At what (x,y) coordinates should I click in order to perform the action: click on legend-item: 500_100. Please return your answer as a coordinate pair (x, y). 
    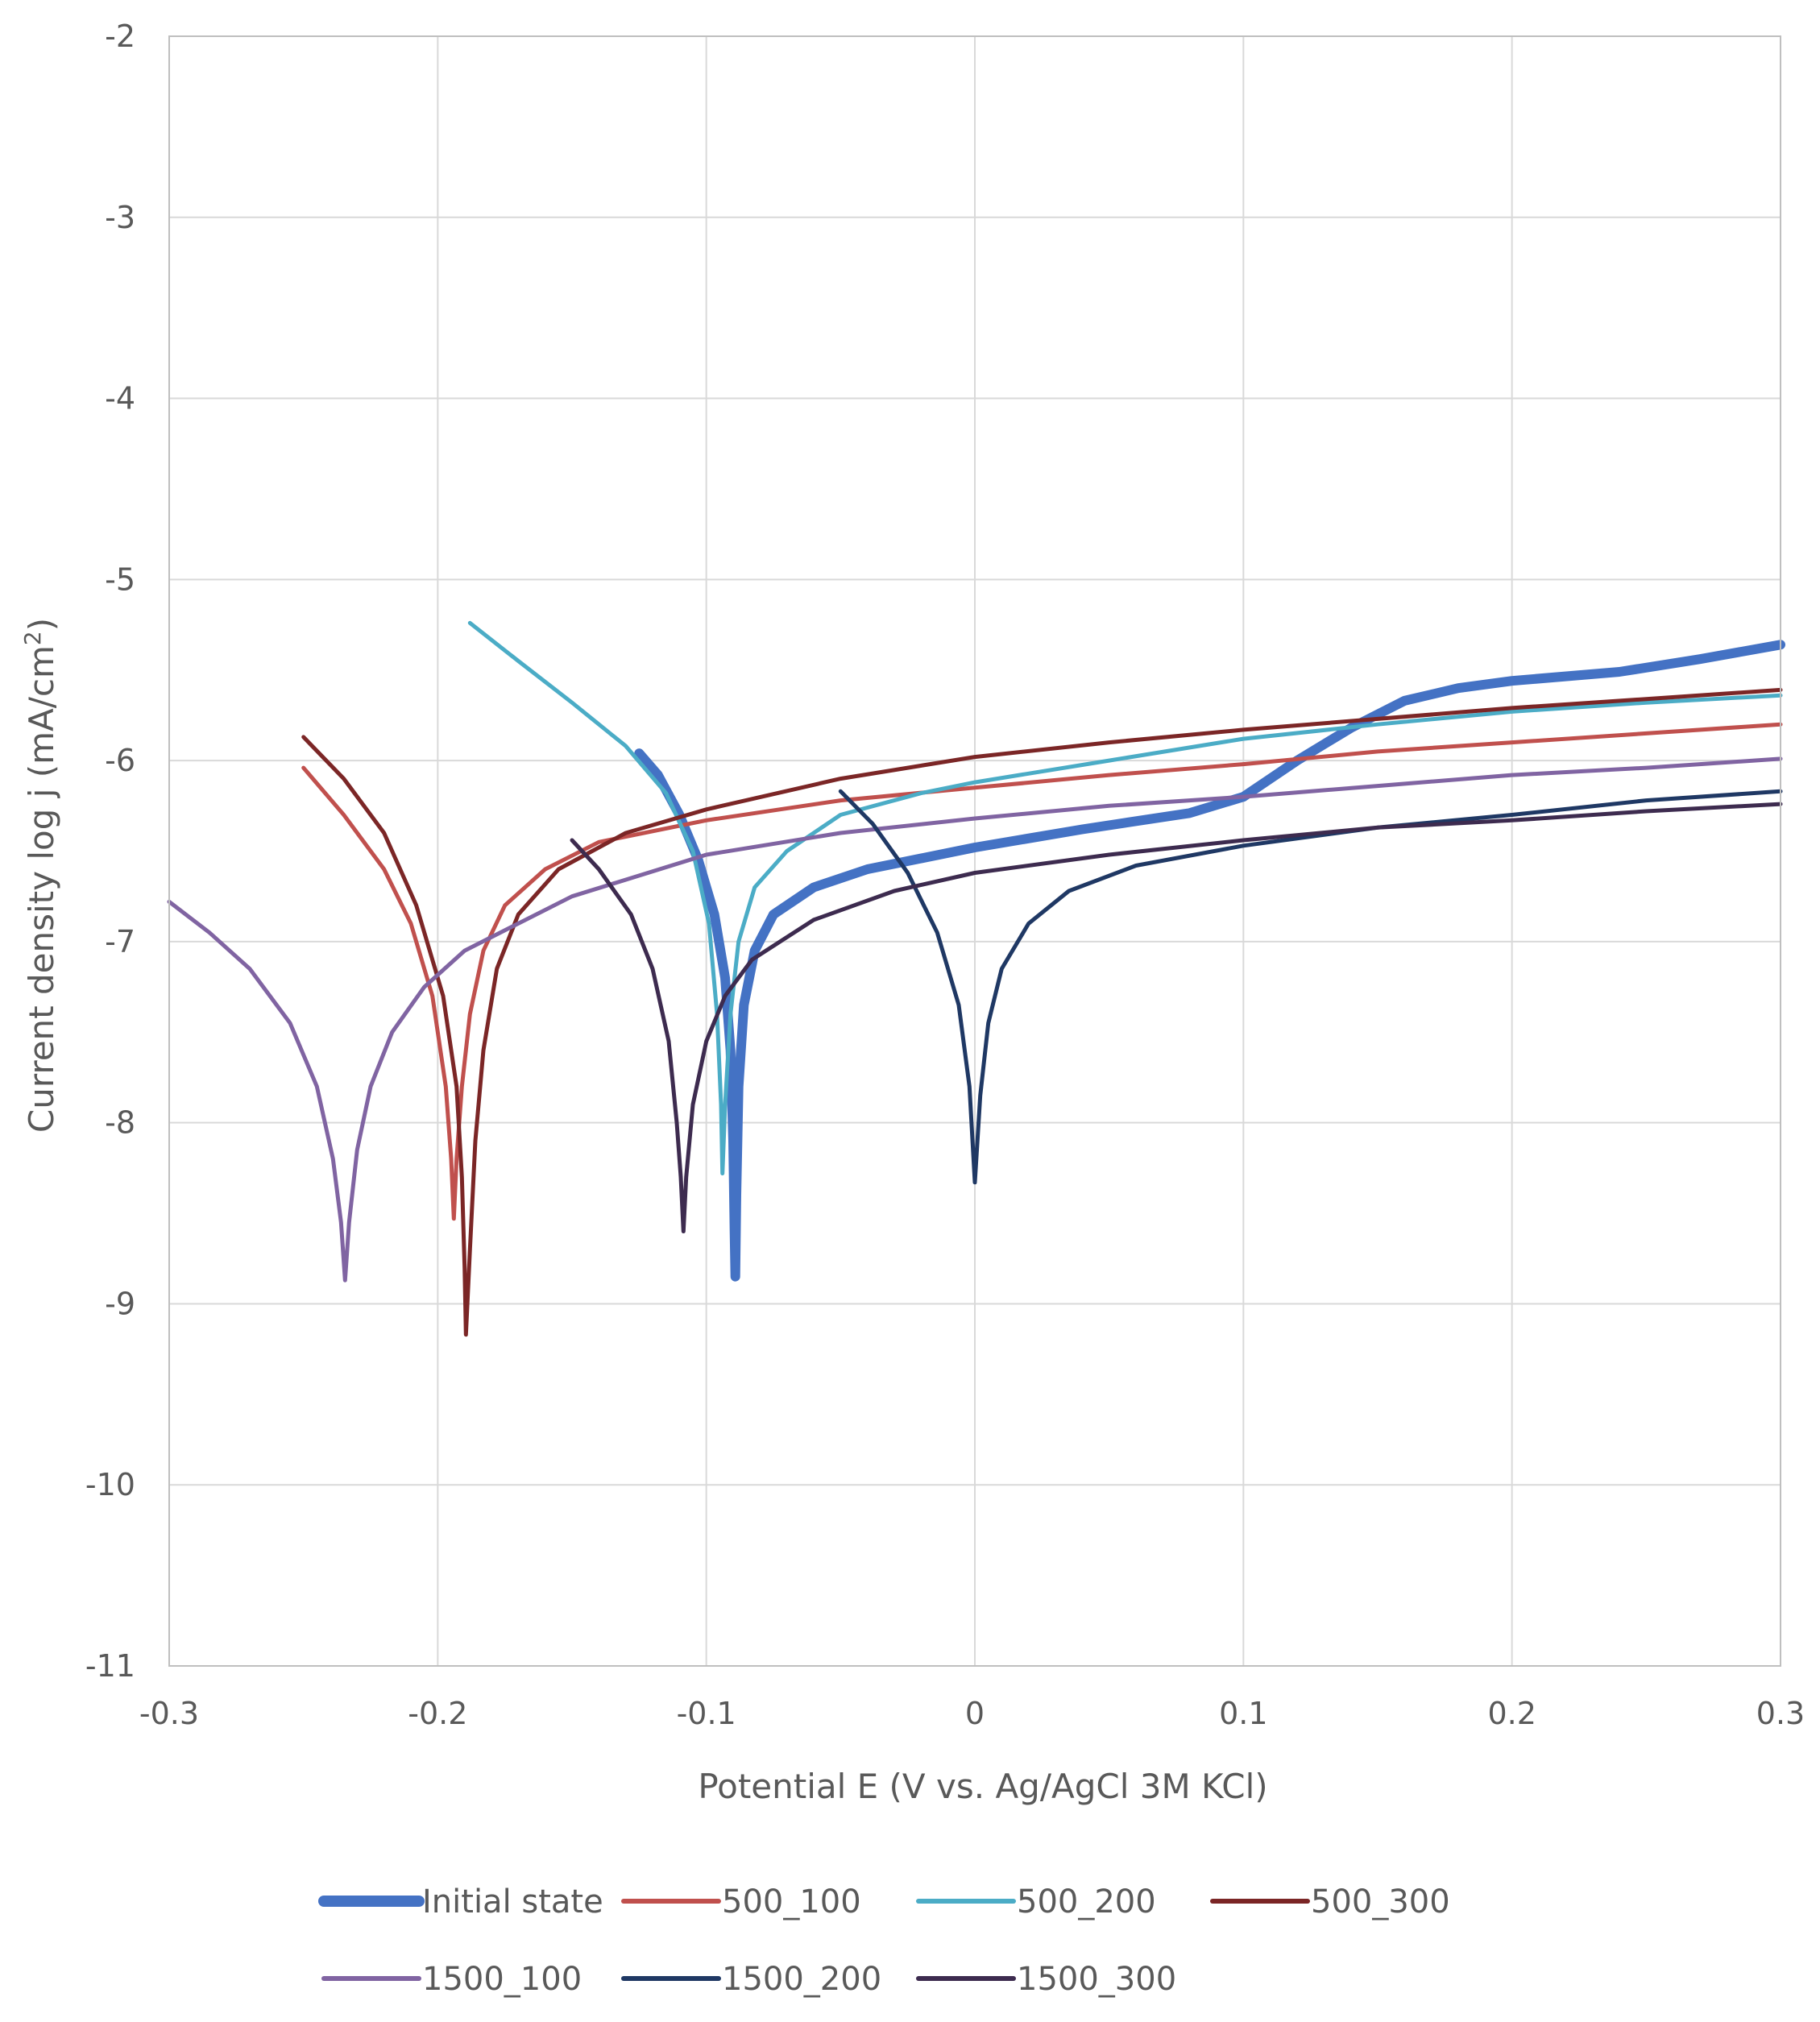
    Looking at the image, I should click on (741, 1901).